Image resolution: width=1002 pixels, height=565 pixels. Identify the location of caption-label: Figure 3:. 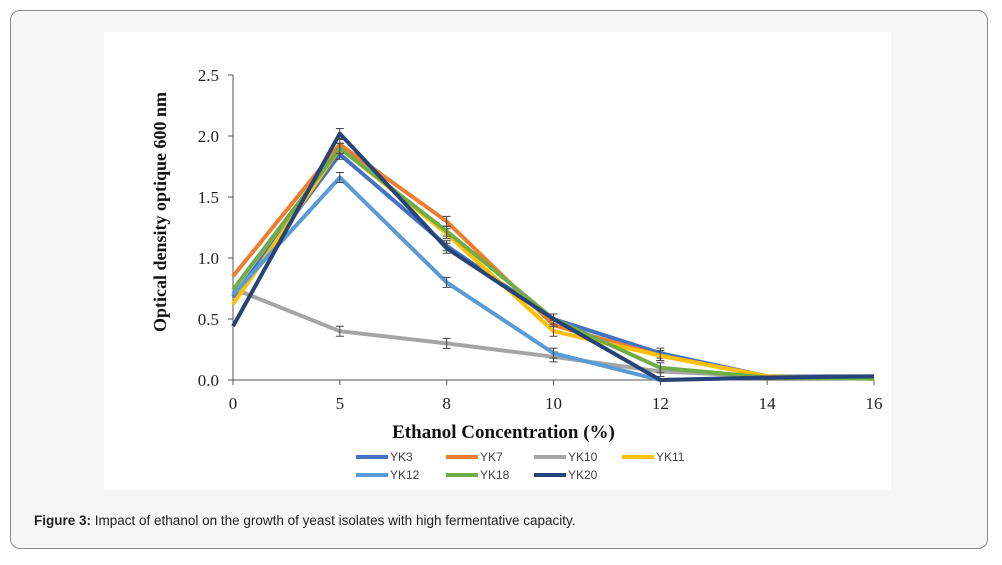
(63, 520).